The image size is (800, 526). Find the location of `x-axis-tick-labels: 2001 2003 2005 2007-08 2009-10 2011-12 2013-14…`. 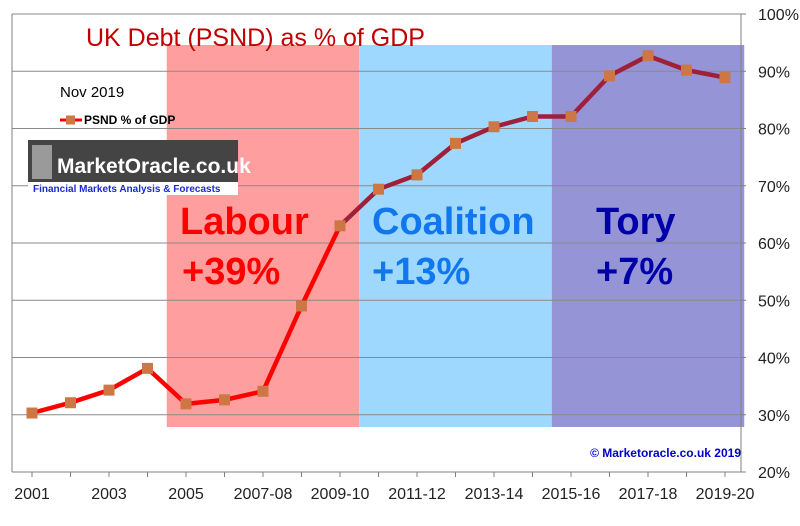

x-axis-tick-labels: 2001 2003 2005 2007-08 2009-10 2011-12 2013-14… is located at coordinates (384, 494).